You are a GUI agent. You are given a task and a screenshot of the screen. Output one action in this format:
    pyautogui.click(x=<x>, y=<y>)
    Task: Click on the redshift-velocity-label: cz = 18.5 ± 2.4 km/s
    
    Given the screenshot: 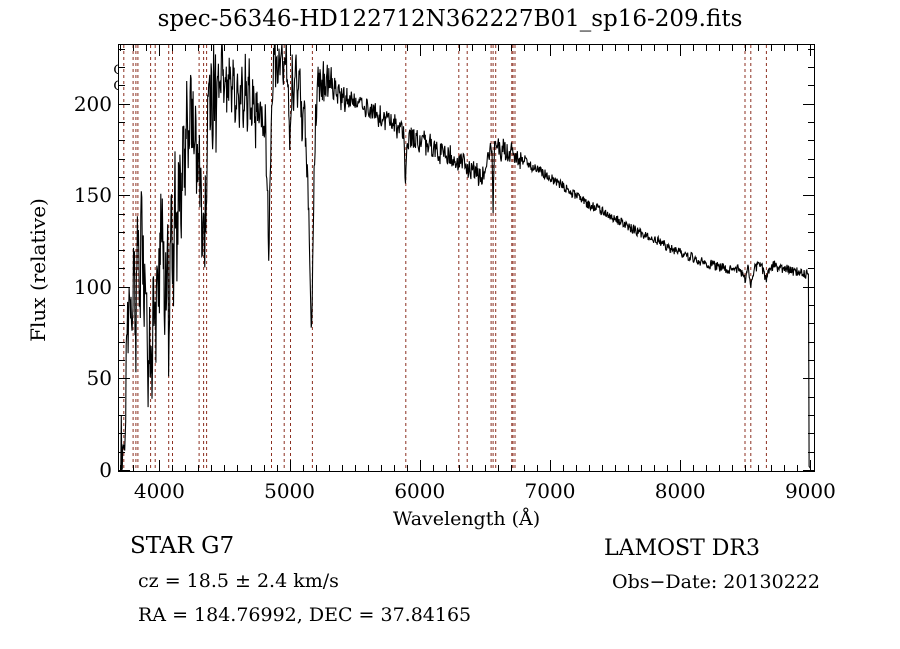 What is the action you would take?
    pyautogui.click(x=238, y=581)
    